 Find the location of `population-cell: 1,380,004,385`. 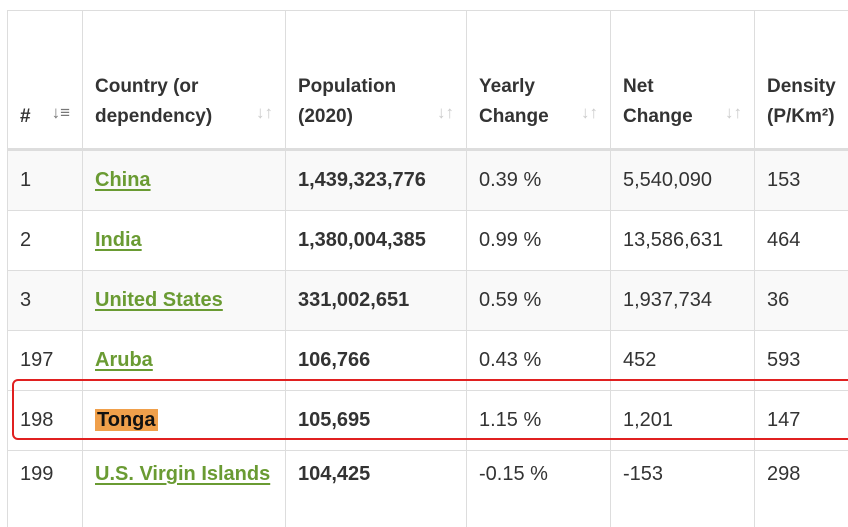

population-cell: 1,380,004,385 is located at coordinates (376, 240).